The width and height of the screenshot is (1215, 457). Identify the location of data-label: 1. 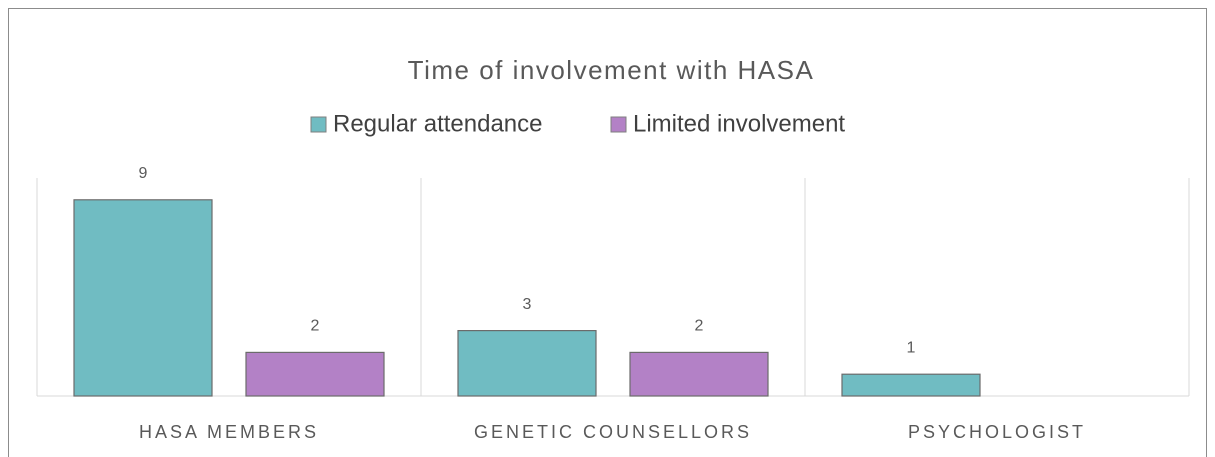
(911, 347).